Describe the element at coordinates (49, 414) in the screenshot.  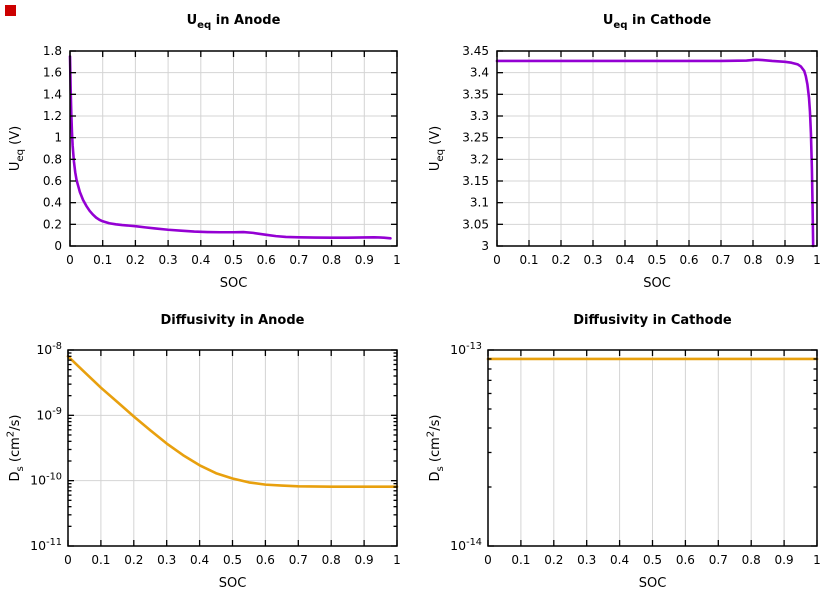
I see `y-tick-label: 10⁻⁹` at that location.